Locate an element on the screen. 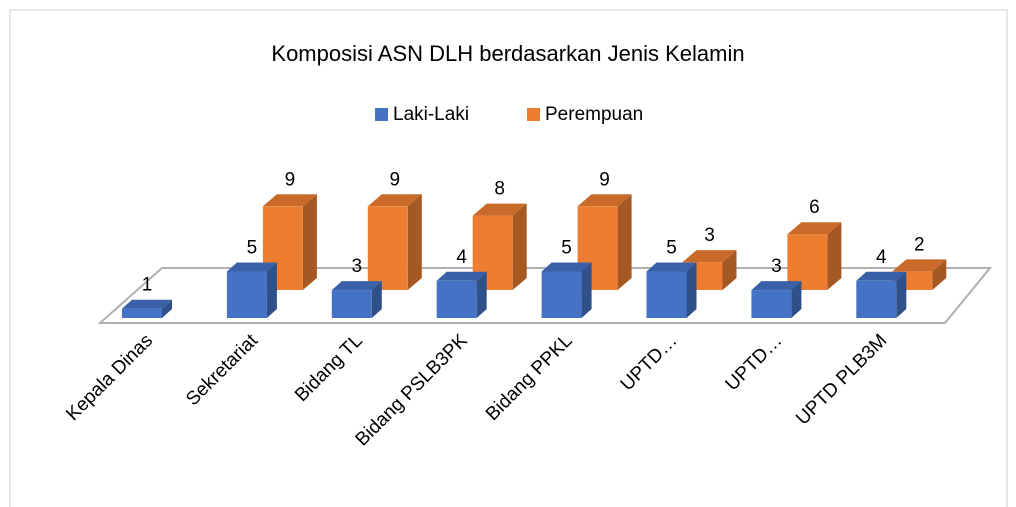 This screenshot has height=507, width=1016. x-tick-label: Bidang PPKL is located at coordinates (529, 377).